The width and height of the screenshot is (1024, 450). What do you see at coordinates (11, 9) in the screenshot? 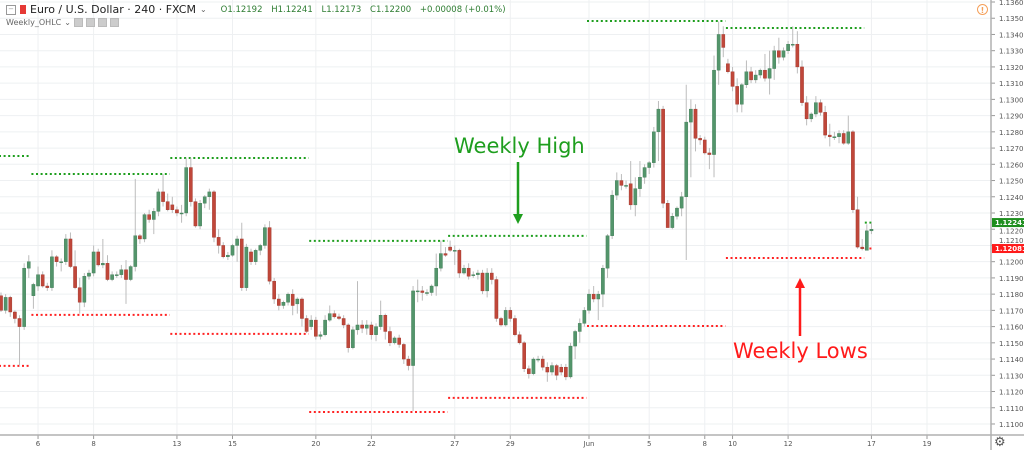
I see `collapse-icon: −` at bounding box center [11, 9].